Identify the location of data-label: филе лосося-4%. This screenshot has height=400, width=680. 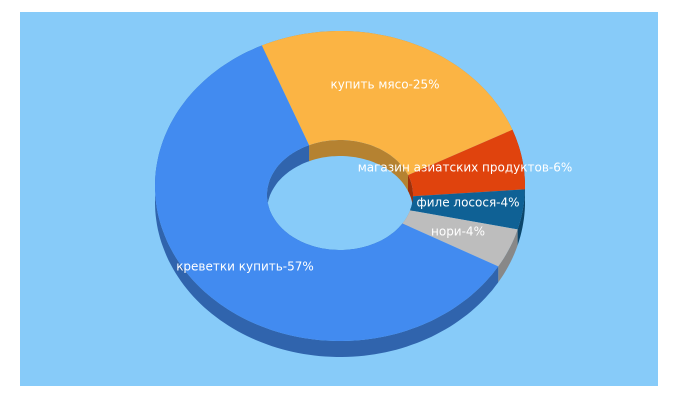
(467, 203).